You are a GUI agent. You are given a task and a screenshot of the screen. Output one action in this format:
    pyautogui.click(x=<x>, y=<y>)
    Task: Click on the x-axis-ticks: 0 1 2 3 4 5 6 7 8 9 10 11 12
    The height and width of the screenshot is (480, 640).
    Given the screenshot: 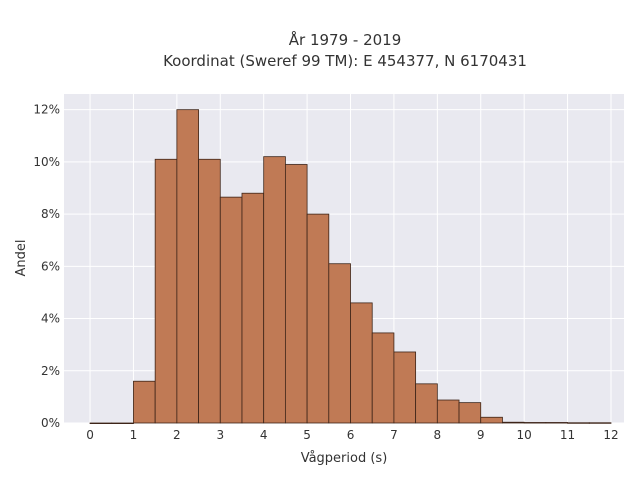 What is the action you would take?
    pyautogui.click(x=352, y=435)
    